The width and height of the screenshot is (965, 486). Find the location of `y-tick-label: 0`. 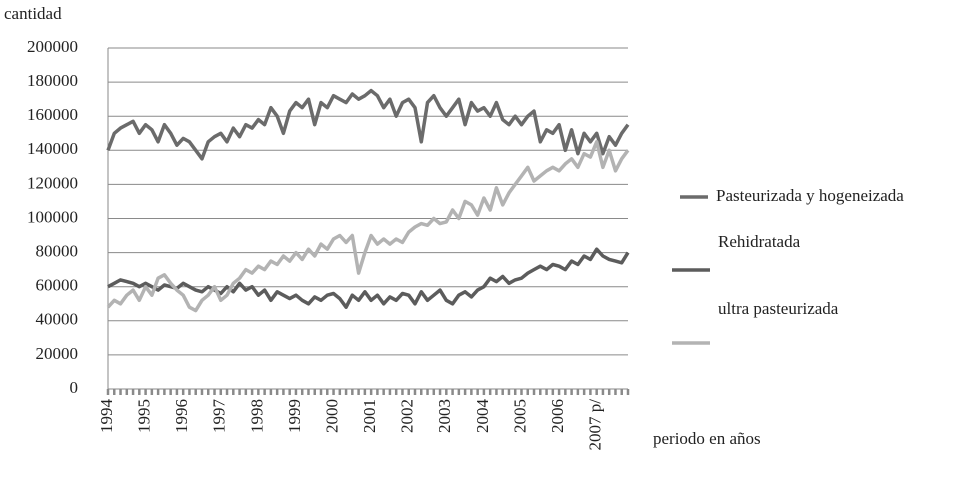

y-tick-label: 0 is located at coordinates (74, 387).